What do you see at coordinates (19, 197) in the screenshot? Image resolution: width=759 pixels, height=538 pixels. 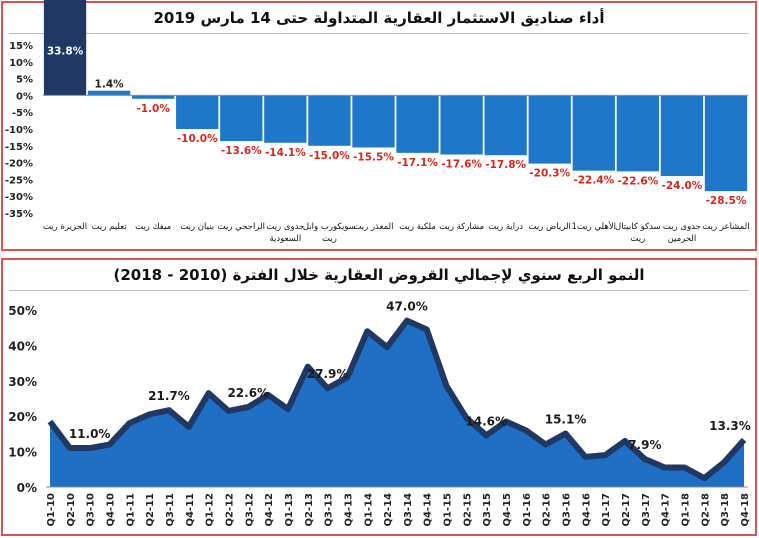 I see `y-tick-label: -30%` at bounding box center [19, 197].